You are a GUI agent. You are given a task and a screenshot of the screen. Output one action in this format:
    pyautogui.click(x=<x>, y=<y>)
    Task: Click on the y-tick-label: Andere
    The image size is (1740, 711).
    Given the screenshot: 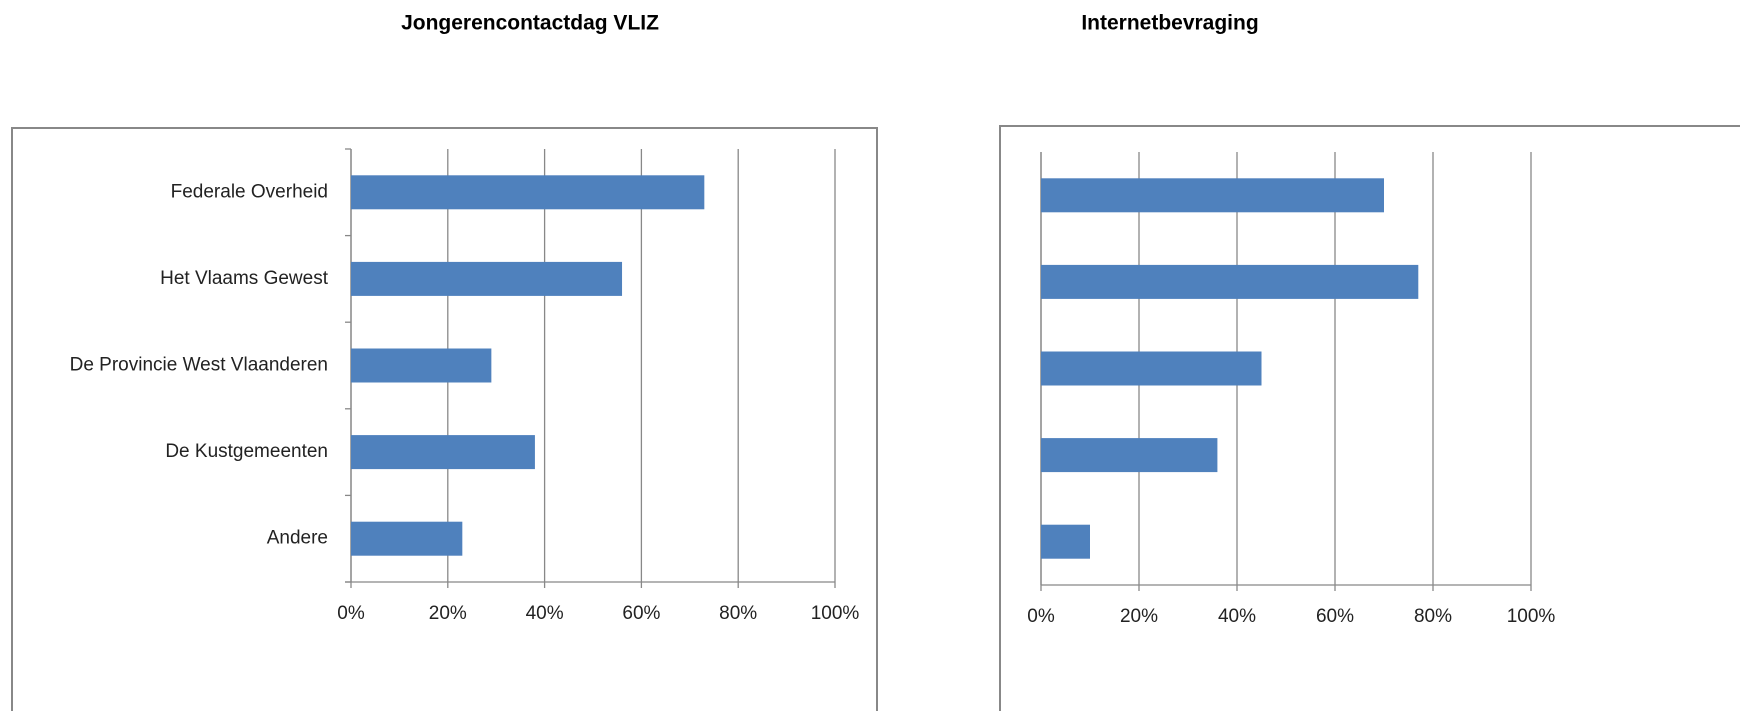 What is the action you would take?
    pyautogui.click(x=297, y=538)
    